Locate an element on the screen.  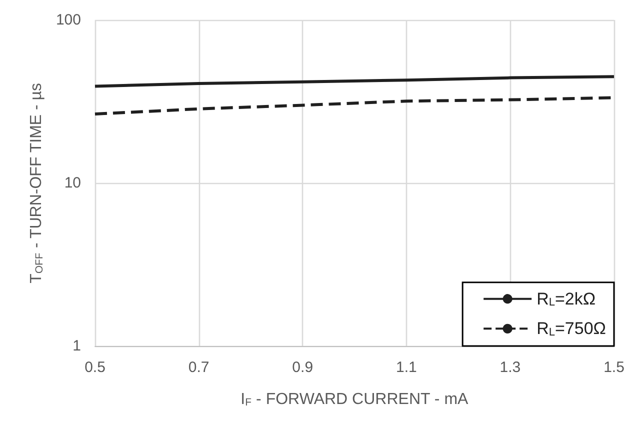
x-tick-label: 1.1 is located at coordinates (406, 367).